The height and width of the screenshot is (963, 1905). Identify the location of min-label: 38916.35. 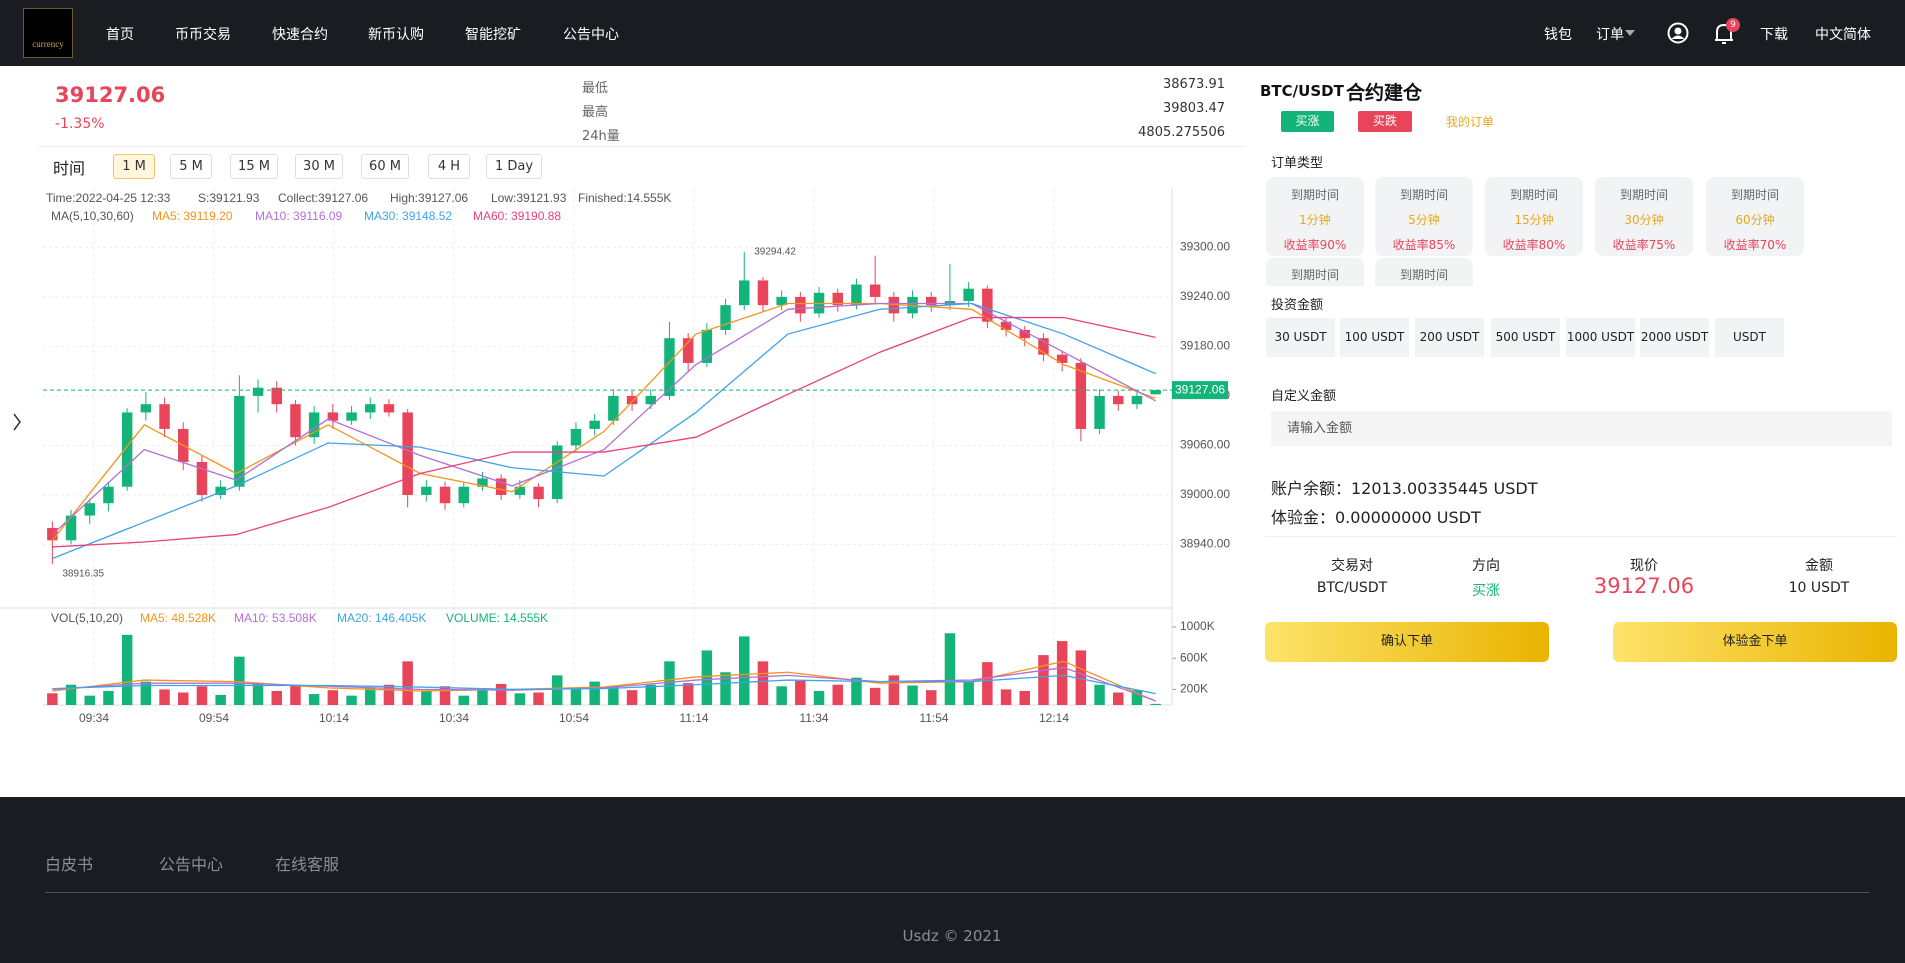
(83, 574).